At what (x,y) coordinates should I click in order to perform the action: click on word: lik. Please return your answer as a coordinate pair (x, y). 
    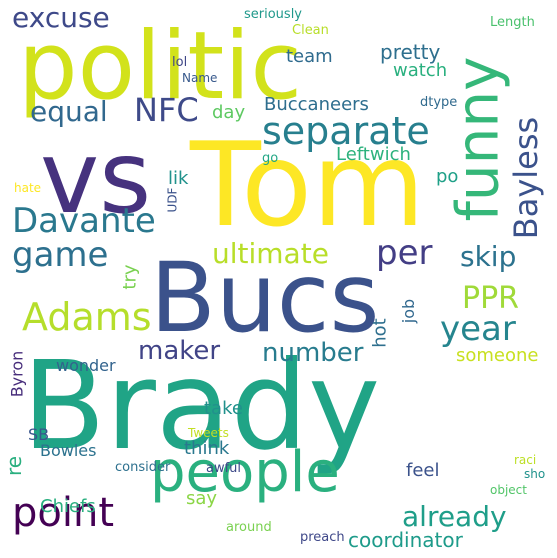
    Looking at the image, I should click on (178, 178).